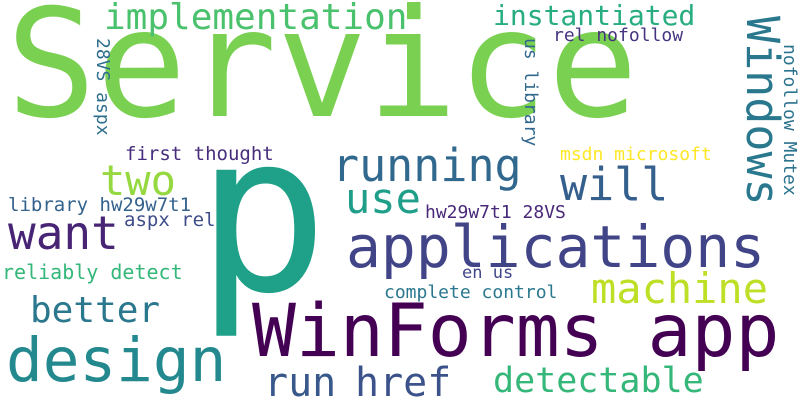 The height and width of the screenshot is (400, 800). What do you see at coordinates (594, 16) in the screenshot?
I see `word-instantiated: instantiated` at bounding box center [594, 16].